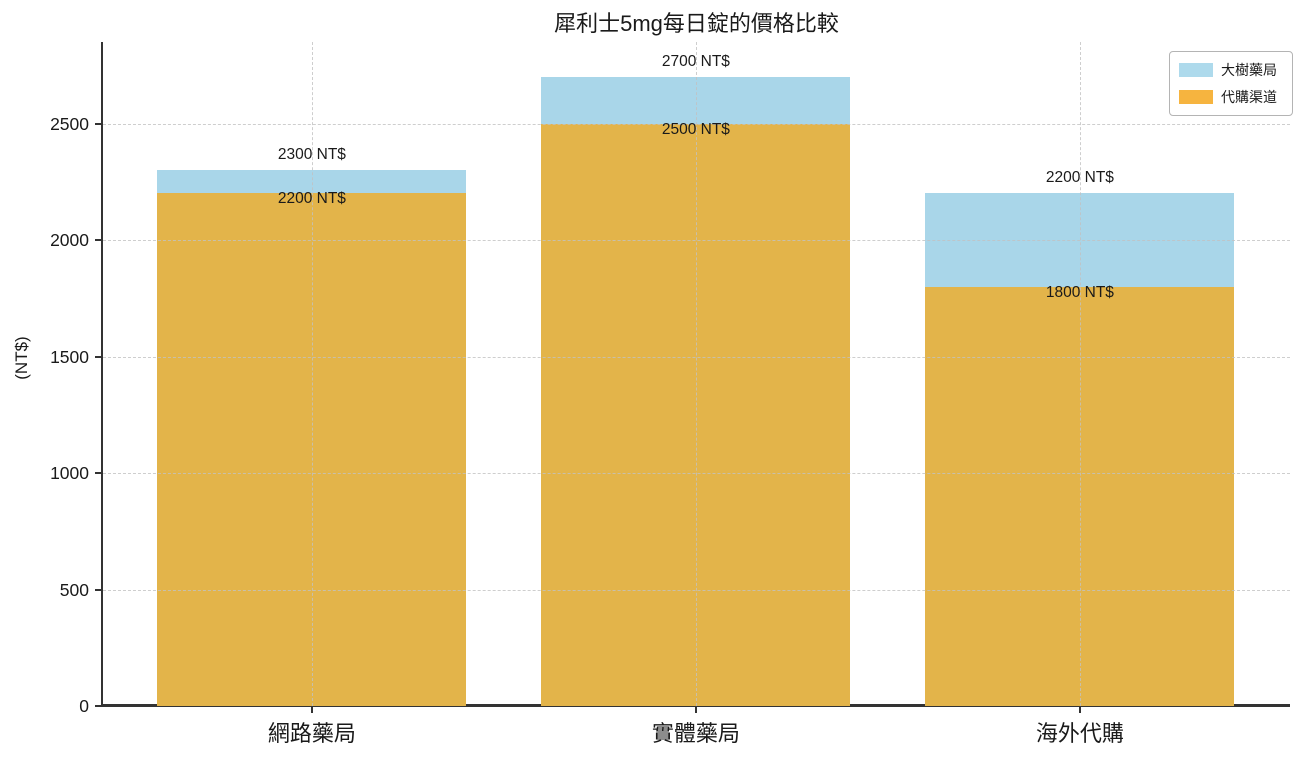  Describe the element at coordinates (695, 733) in the screenshot. I see `x-tick-label: 實體藥局` at that location.